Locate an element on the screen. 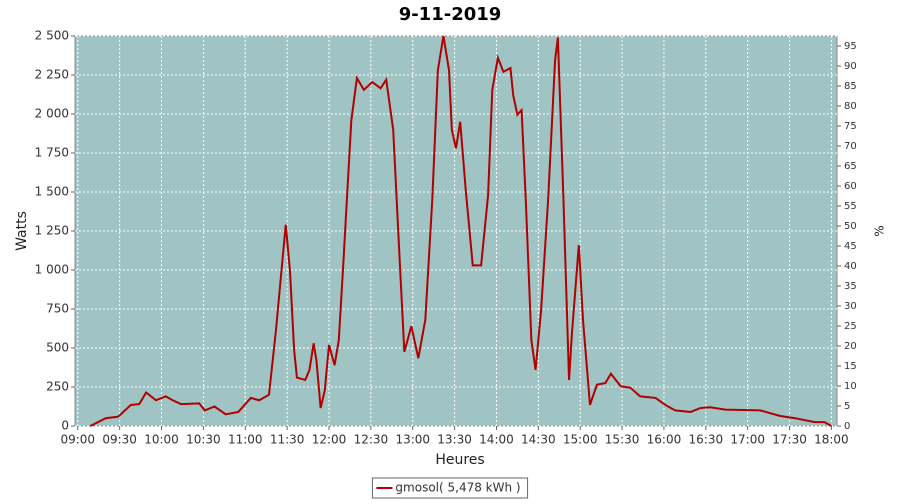 The image size is (900, 504). y2-tick-label: 80 is located at coordinates (850, 106).